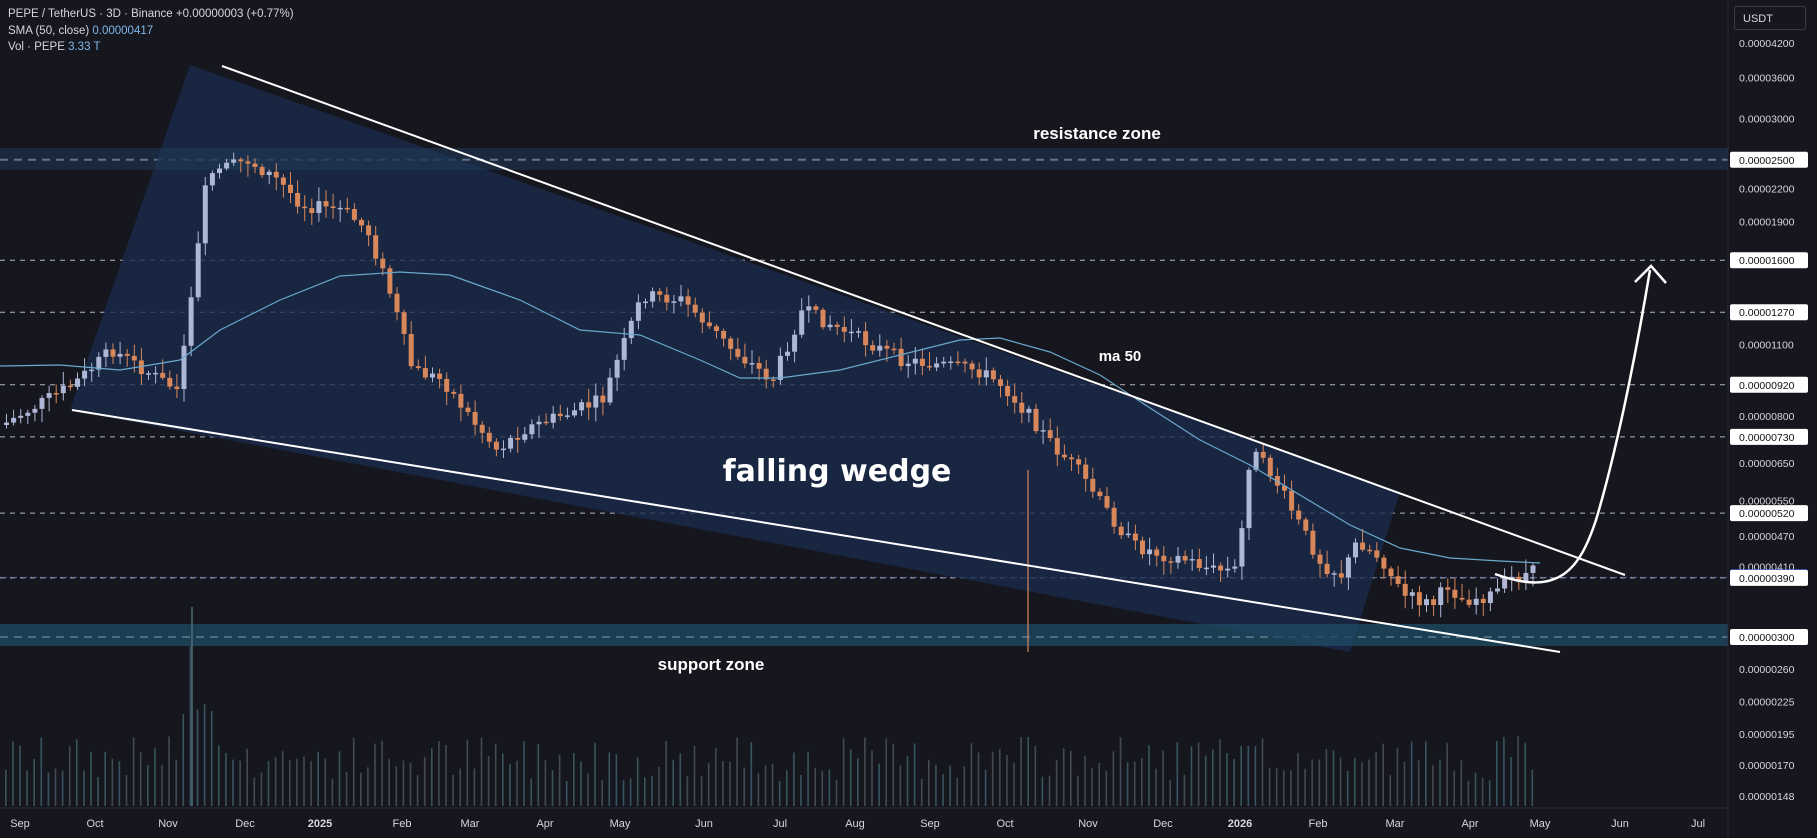  What do you see at coordinates (1770, 18) in the screenshot?
I see `currency-selector: USDT` at bounding box center [1770, 18].